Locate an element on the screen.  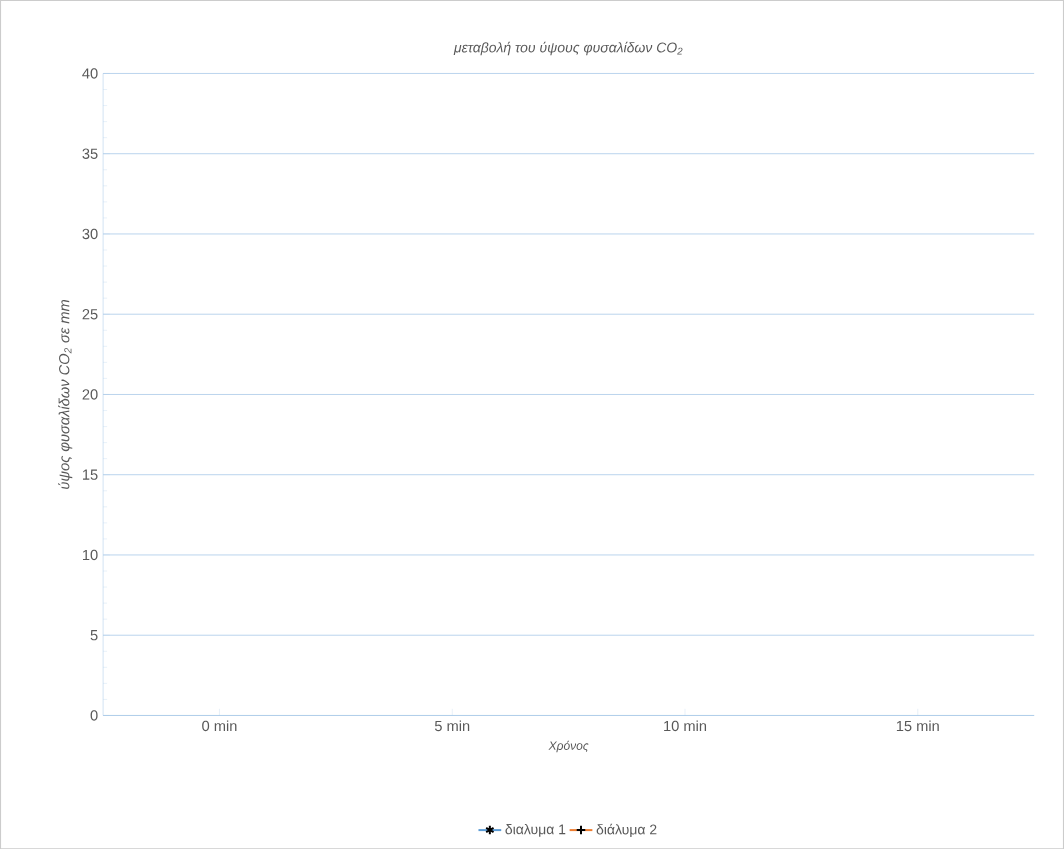
x-tick-label: 5 min is located at coordinates (452, 726).